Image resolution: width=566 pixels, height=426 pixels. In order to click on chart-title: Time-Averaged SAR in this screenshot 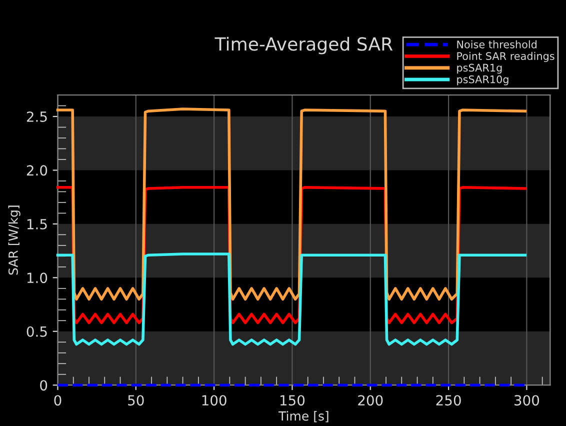, I will do `click(303, 45)`.